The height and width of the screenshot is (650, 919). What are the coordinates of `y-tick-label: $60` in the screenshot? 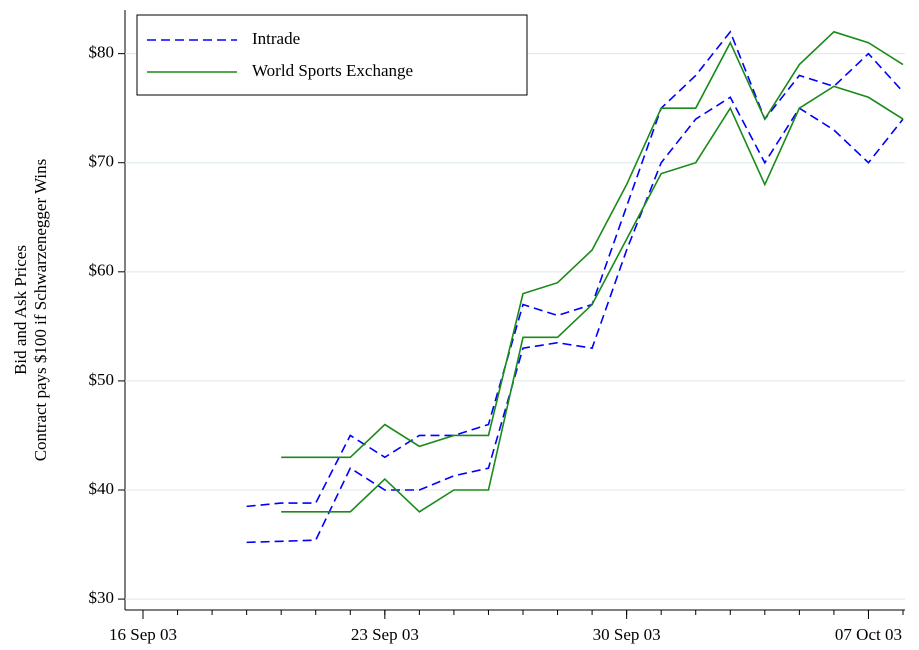 It's located at (102, 270).